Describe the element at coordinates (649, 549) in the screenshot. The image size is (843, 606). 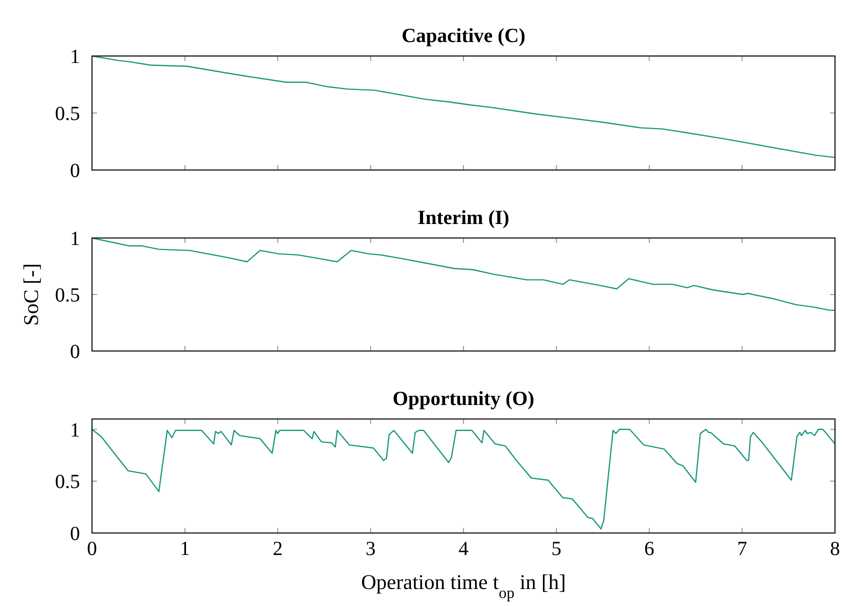
I see `x-tick-label: 6` at that location.